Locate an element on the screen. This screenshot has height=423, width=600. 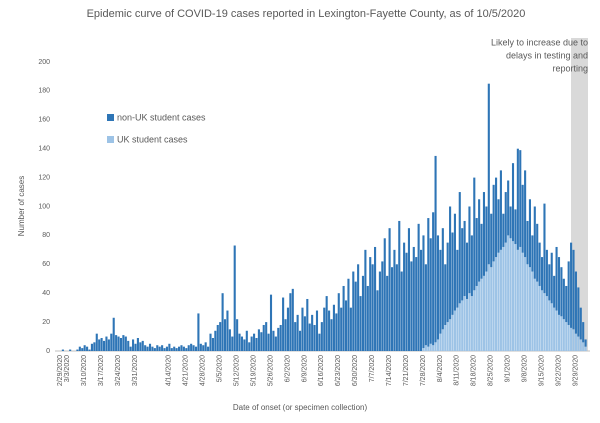
y-tick-label: 140 is located at coordinates (44, 149).